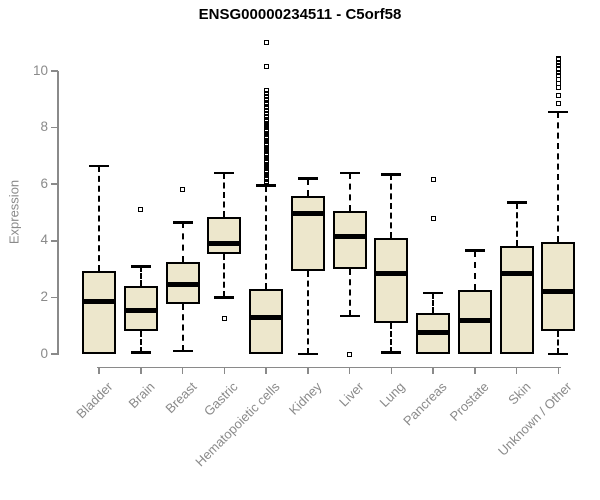  Describe the element at coordinates (300, 14) in the screenshot. I see `chart-title: ENSG00000234511 - C5orf58` at that location.